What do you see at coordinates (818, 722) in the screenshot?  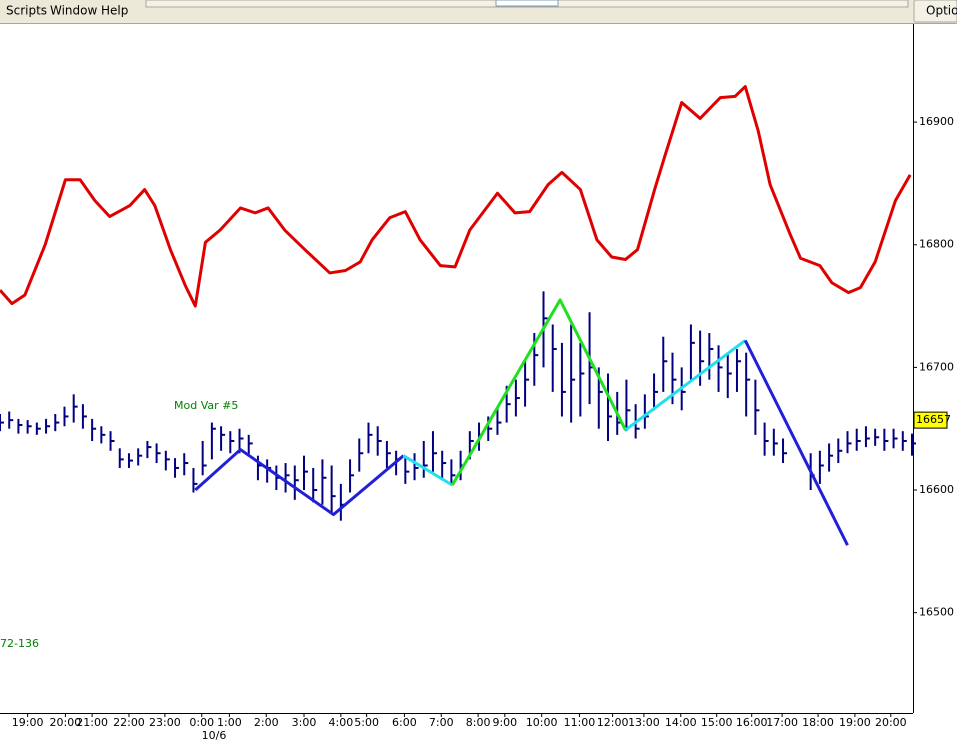 I see `x-tick-label: 18:00` at bounding box center [818, 722].